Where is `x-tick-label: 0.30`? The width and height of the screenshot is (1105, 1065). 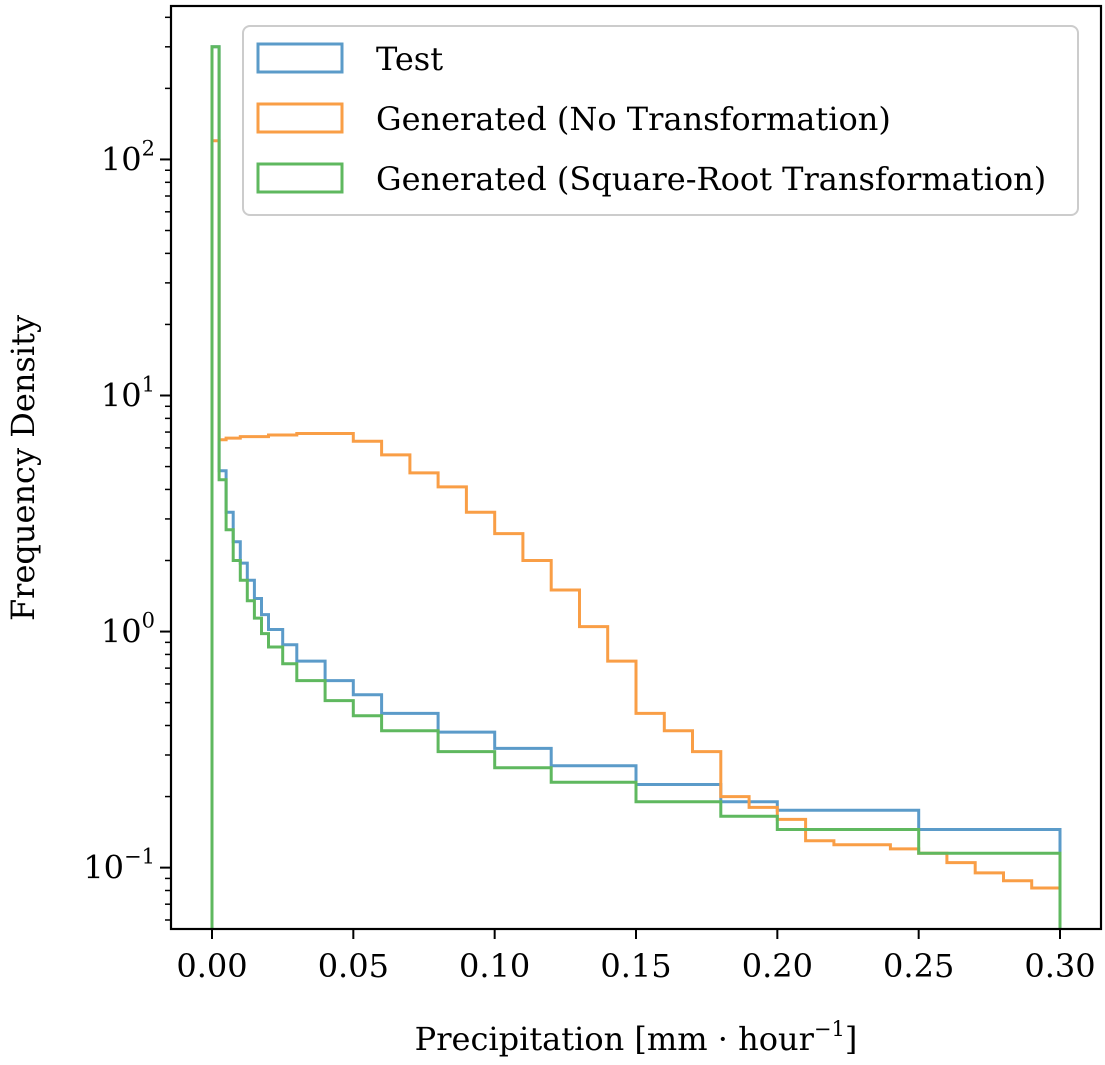 x-tick-label: 0.30 is located at coordinates (1059, 966).